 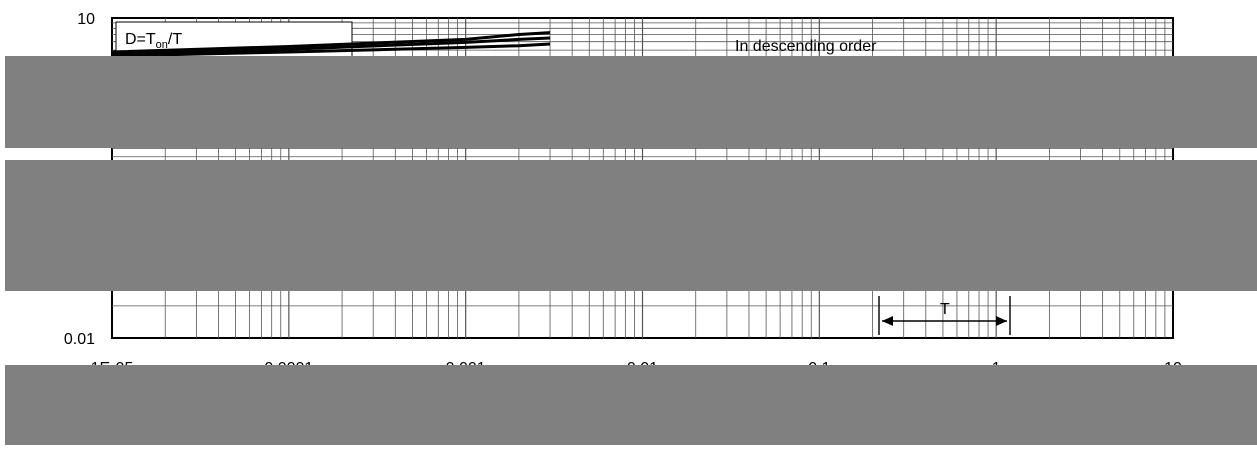 What do you see at coordinates (945, 309) in the screenshot?
I see `period-label: T` at bounding box center [945, 309].